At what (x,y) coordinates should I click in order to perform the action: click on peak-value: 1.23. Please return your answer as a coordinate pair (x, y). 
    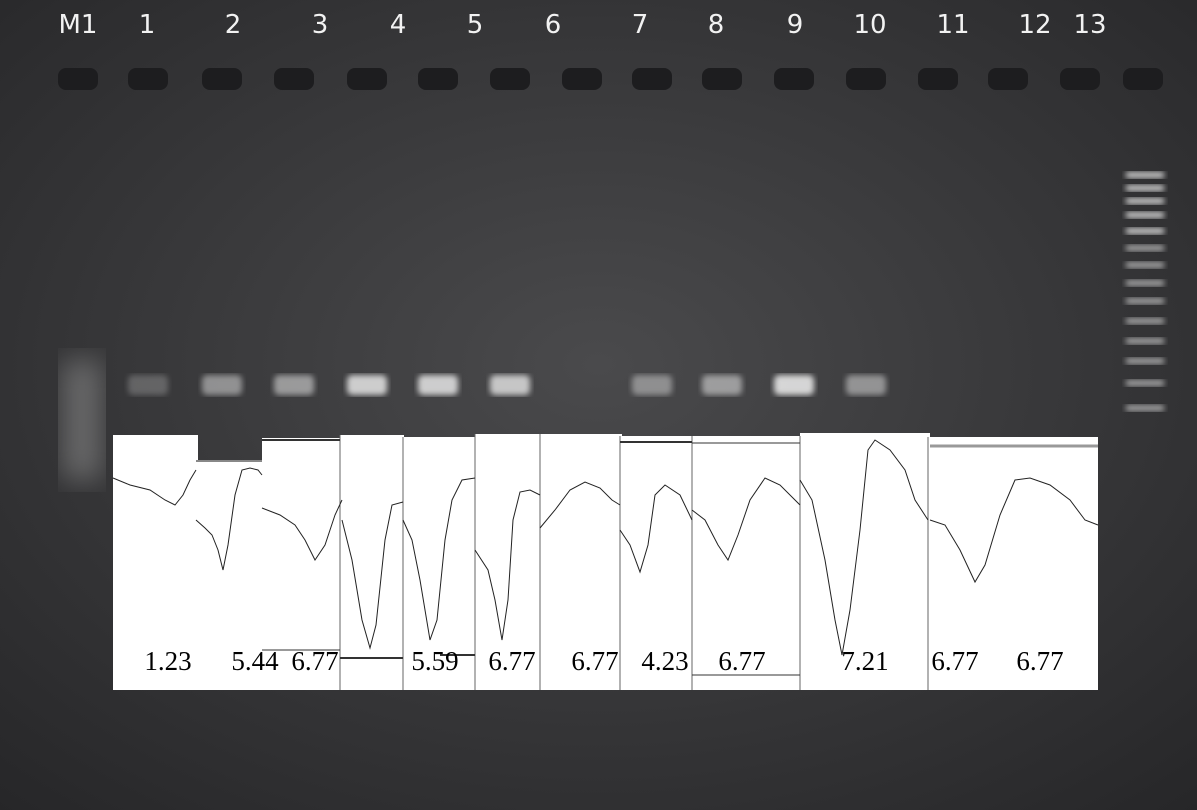
    Looking at the image, I should click on (167, 661).